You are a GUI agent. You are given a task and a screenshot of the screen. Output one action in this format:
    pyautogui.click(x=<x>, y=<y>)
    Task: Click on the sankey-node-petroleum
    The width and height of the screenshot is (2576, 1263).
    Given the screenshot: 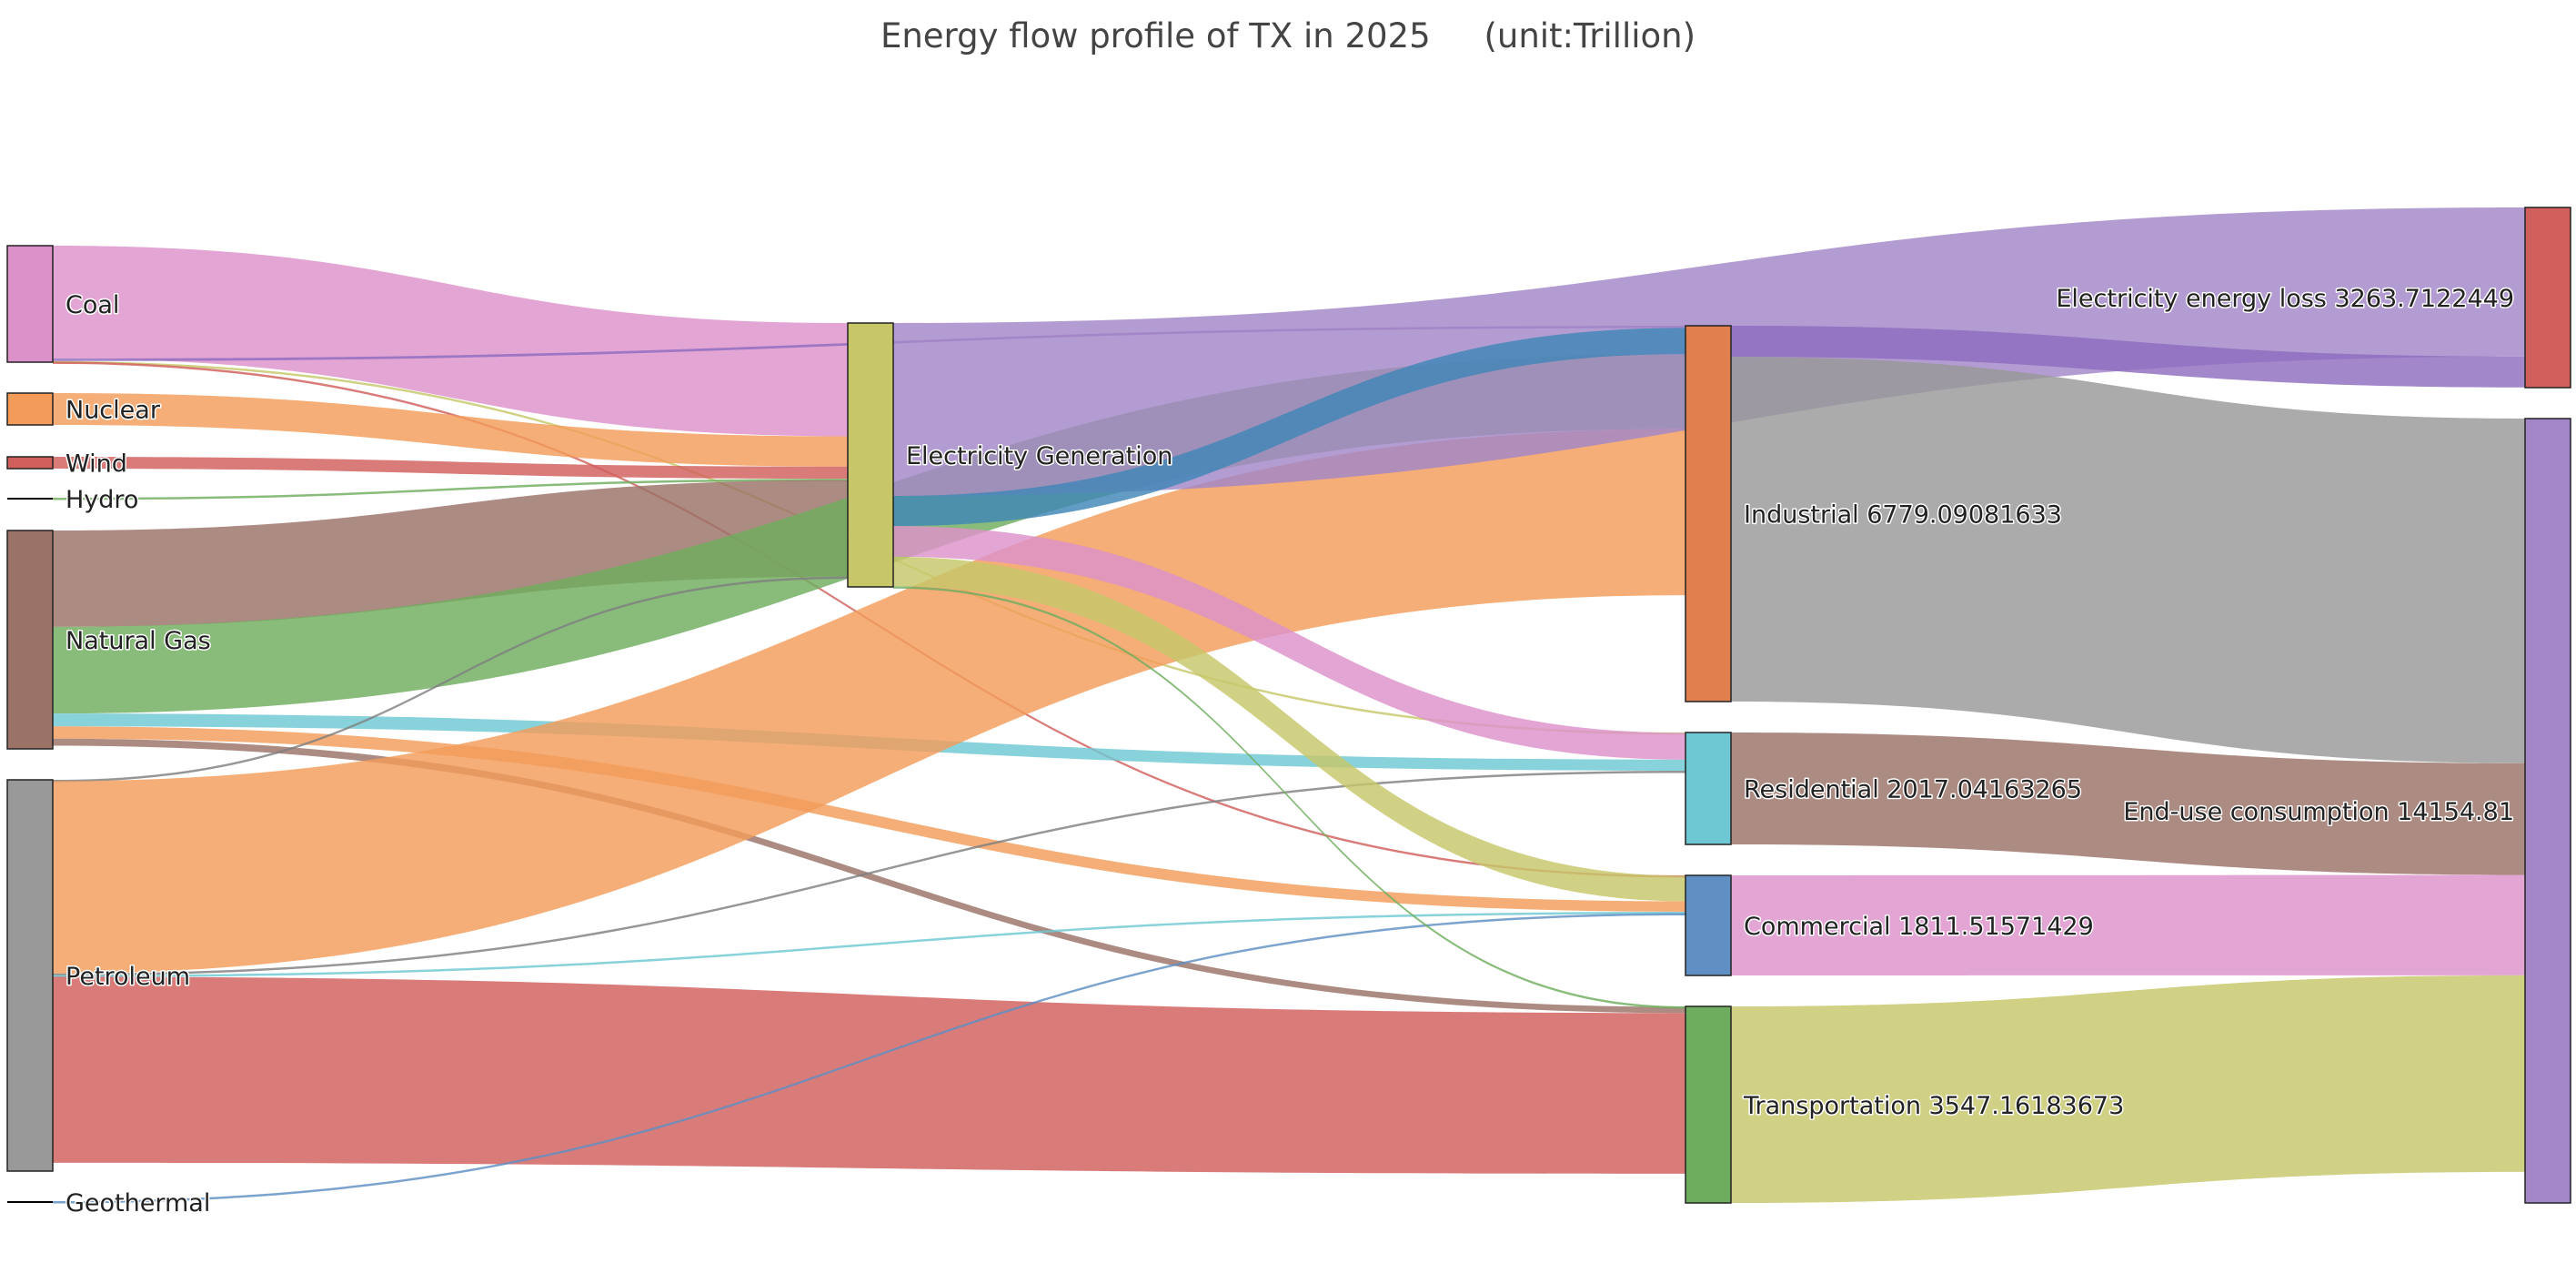 What is the action you would take?
    pyautogui.click(x=30, y=975)
    